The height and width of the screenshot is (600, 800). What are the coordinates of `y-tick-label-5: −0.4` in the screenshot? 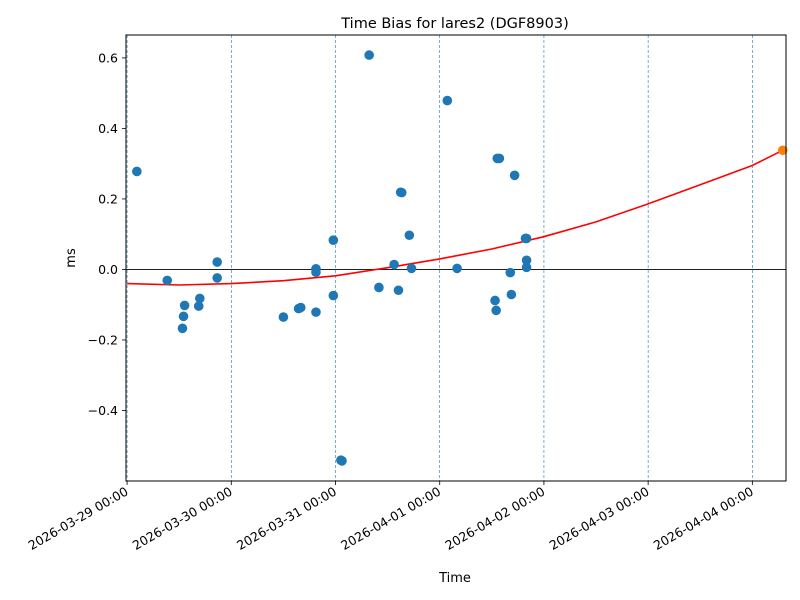 It's located at (103, 410).